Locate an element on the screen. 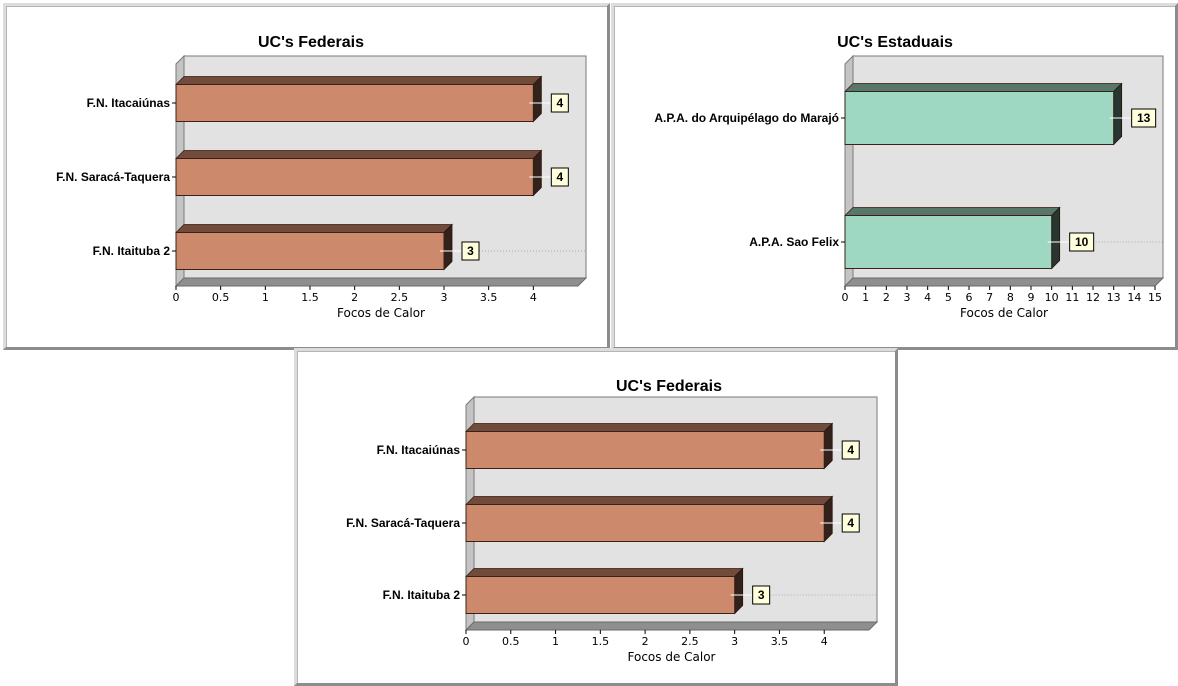 This screenshot has width=1178, height=686. x-tick-label: 9 is located at coordinates (1031, 297).